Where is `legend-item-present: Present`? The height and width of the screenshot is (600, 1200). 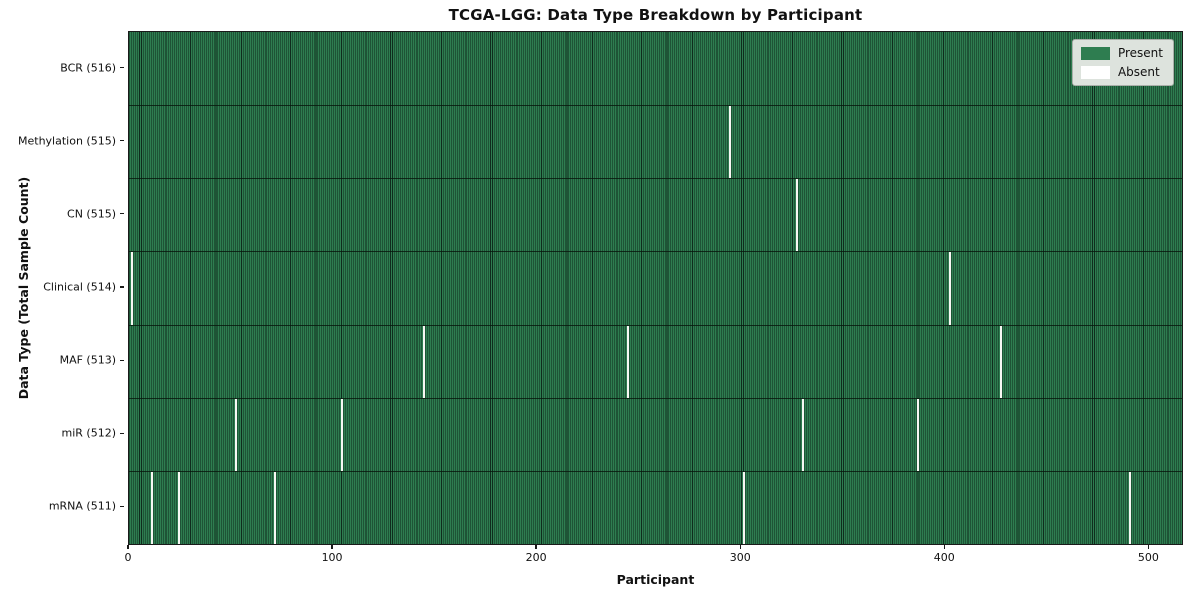 legend-item-present: Present is located at coordinates (1121, 53).